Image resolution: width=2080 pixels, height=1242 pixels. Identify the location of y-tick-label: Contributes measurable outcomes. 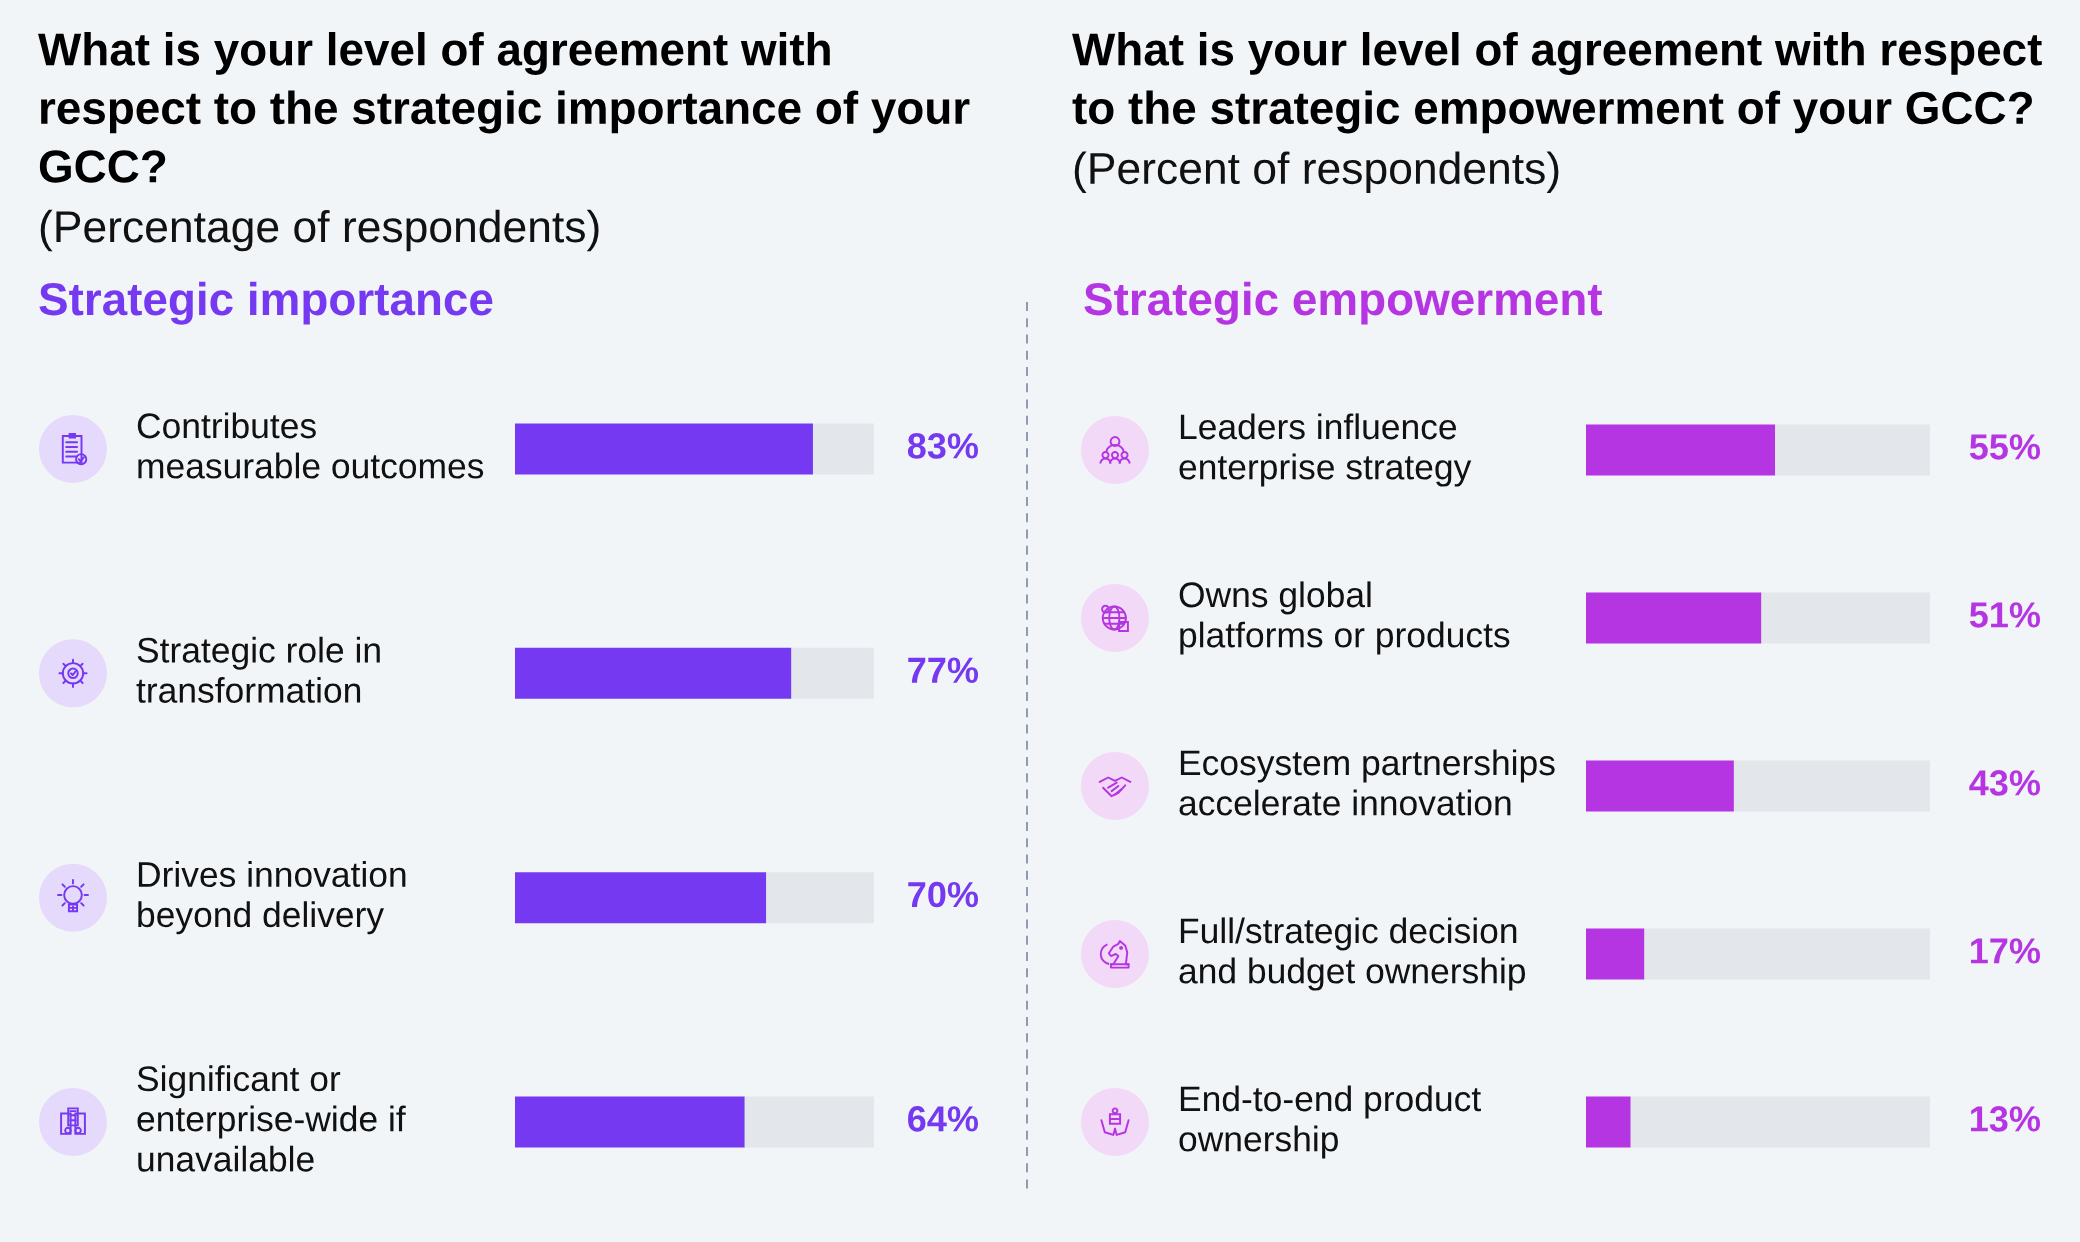
(310, 445).